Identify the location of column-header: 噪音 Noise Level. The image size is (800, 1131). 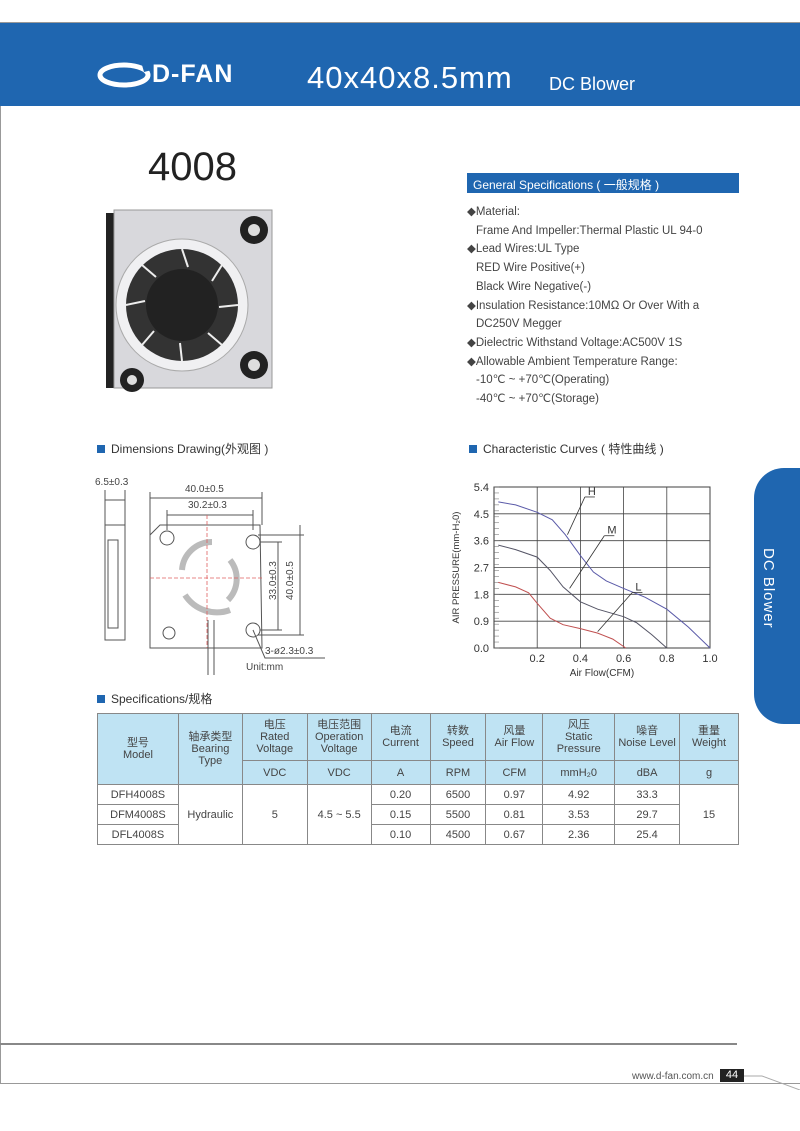
(647, 737).